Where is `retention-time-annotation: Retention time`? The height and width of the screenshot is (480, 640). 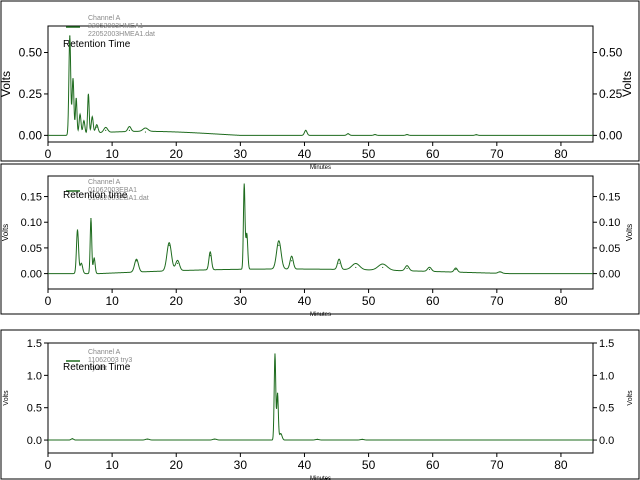 retention-time-annotation: Retention time is located at coordinates (95, 195).